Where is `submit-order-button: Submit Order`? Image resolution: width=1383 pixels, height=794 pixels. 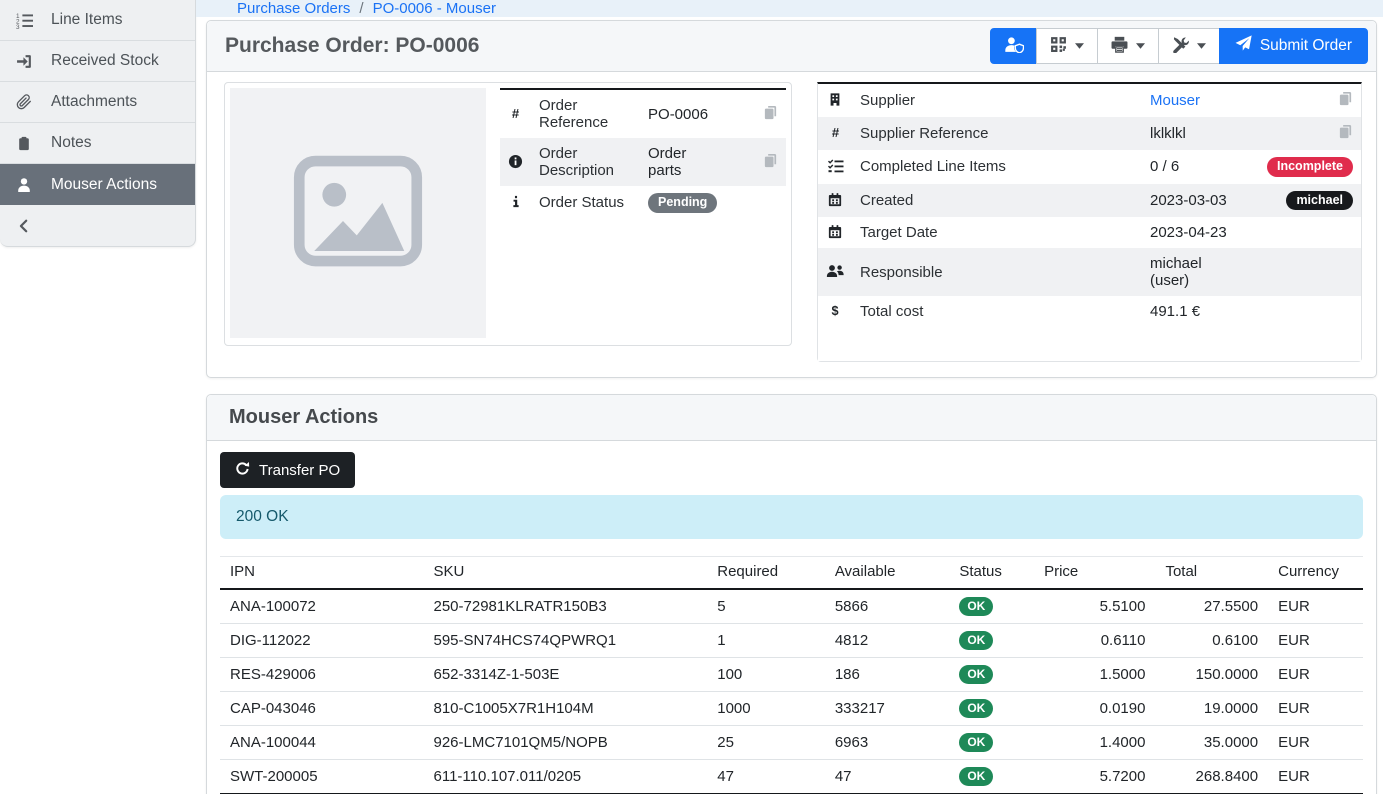 submit-order-button: Submit Order is located at coordinates (1293, 46).